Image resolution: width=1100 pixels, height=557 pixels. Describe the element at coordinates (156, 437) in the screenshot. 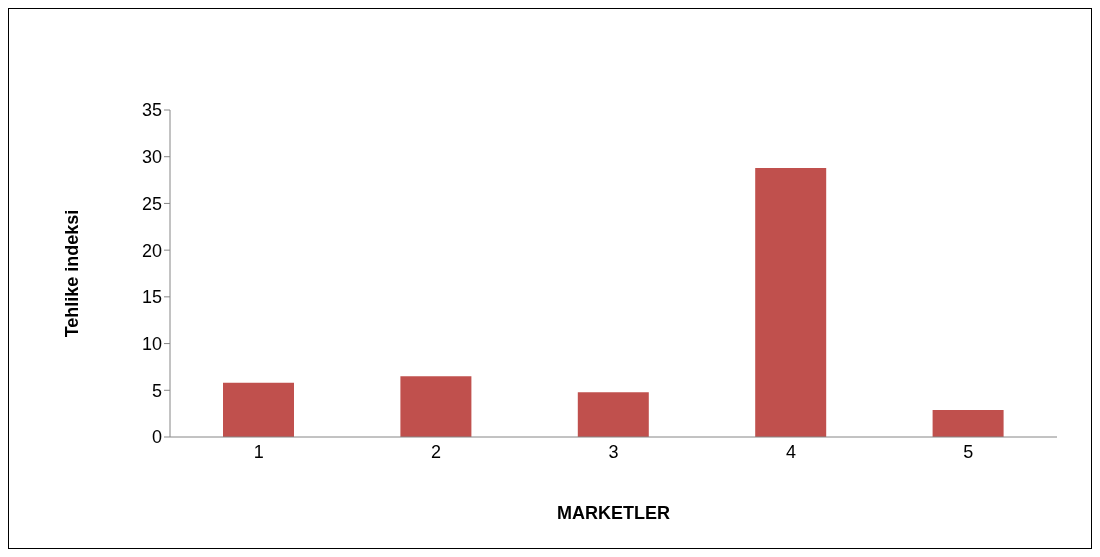

I see `y-tick-label: 0` at that location.